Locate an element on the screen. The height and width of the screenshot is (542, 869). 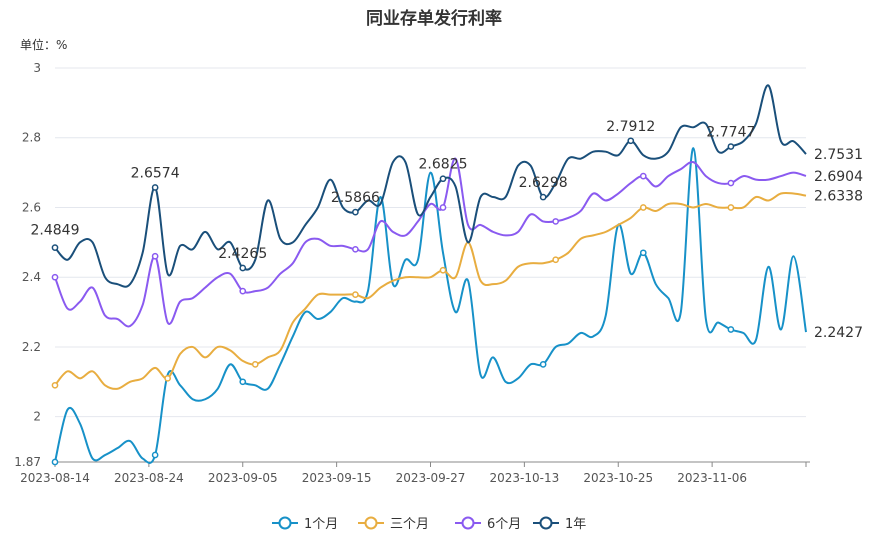
y-tick-label: 2.2 is located at coordinates (31, 347).